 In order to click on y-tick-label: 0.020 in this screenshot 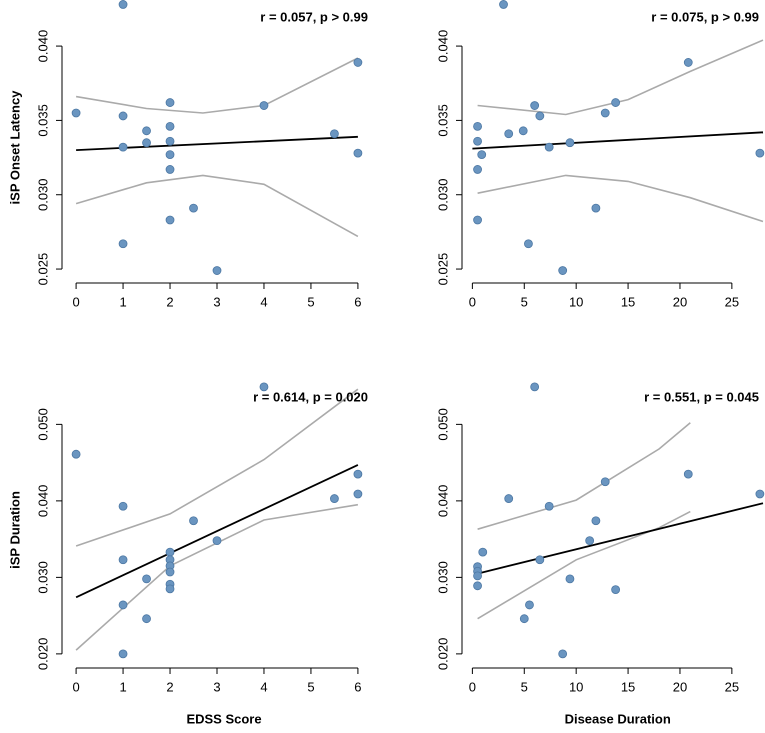, I will do `click(42, 654)`.